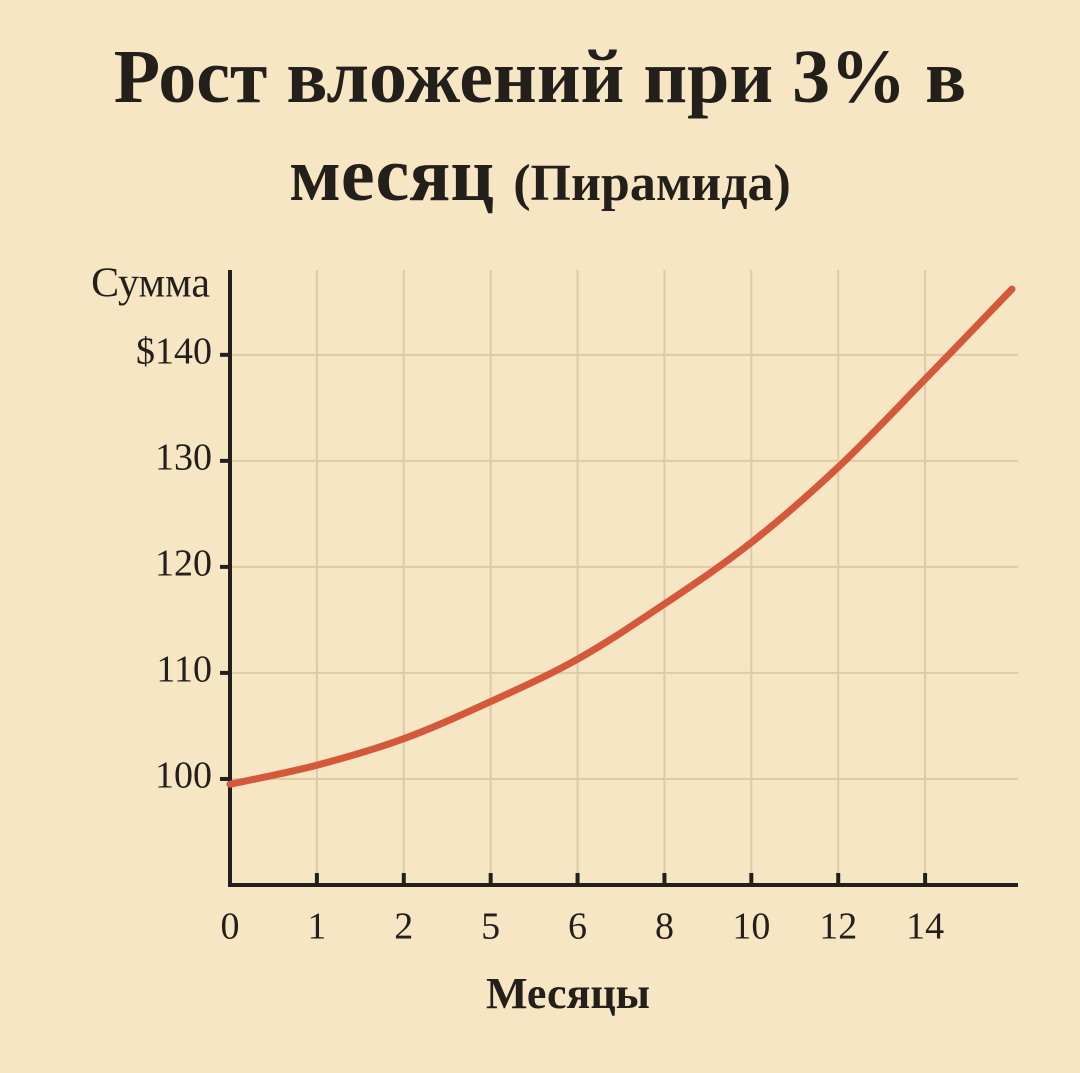  Describe the element at coordinates (183, 564) in the screenshot. I see `y-tick-label: 120` at that location.